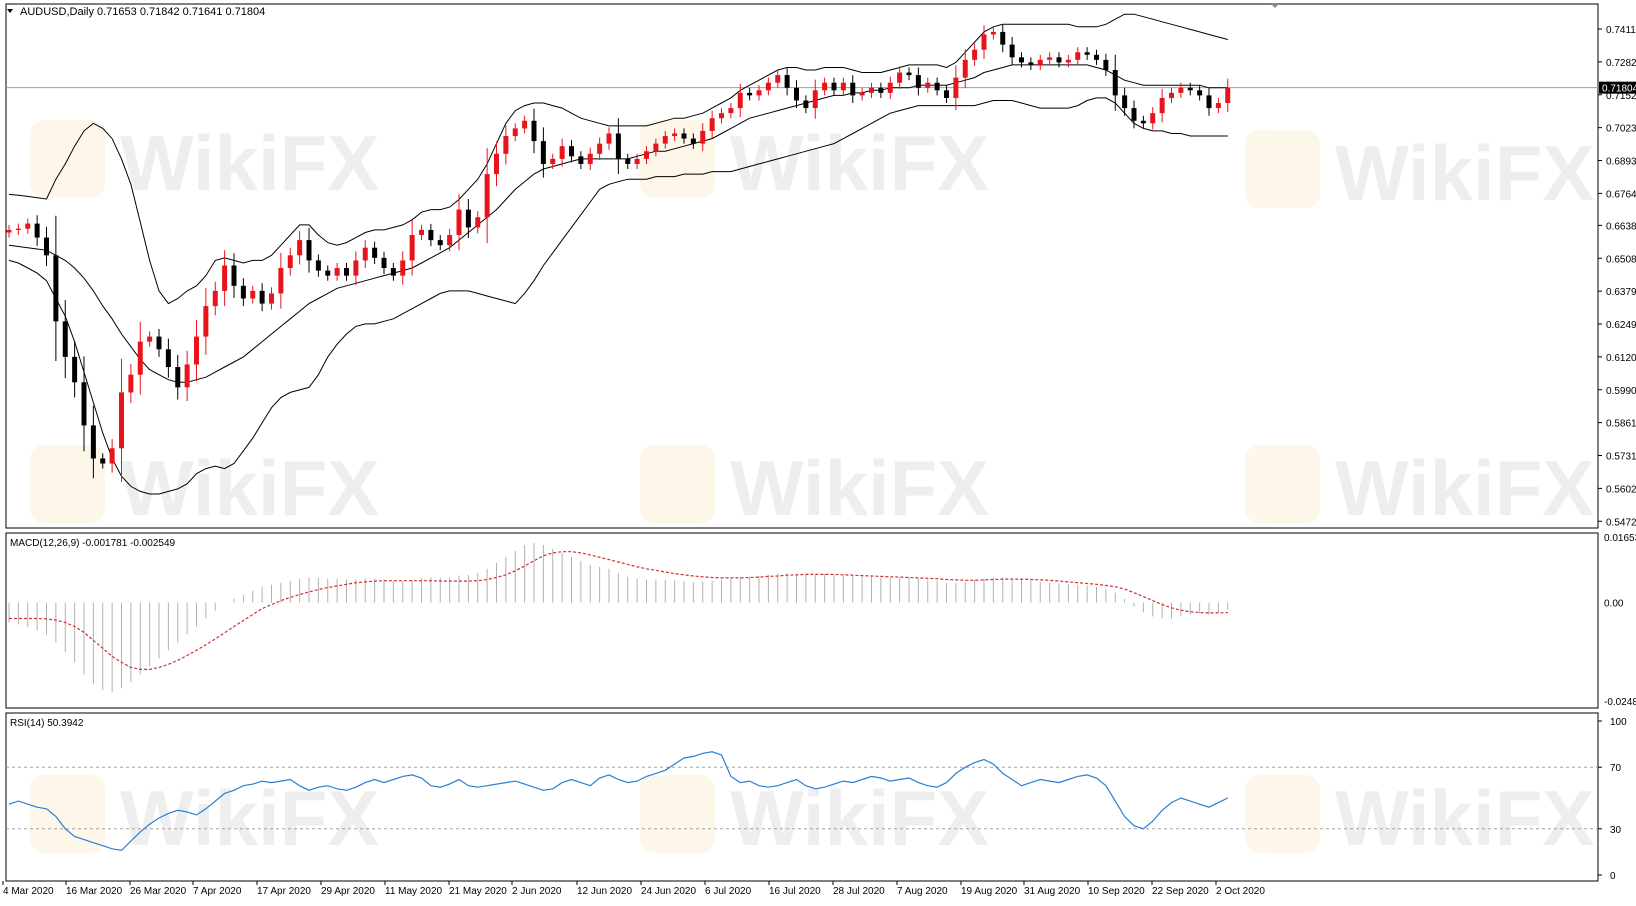 This screenshot has height=906, width=1636. Describe the element at coordinates (618, 615) in the screenshot. I see `macd-pane: MACD(12,26,9) -0.001781 -0.002549` at that location.